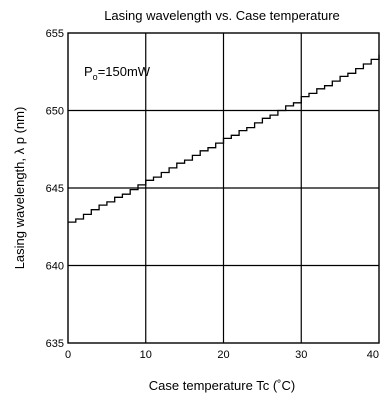 The width and height of the screenshot is (386, 400). I want to click on y-axis-label: Lasing wavelength, λ p (nm), so click(19, 188).